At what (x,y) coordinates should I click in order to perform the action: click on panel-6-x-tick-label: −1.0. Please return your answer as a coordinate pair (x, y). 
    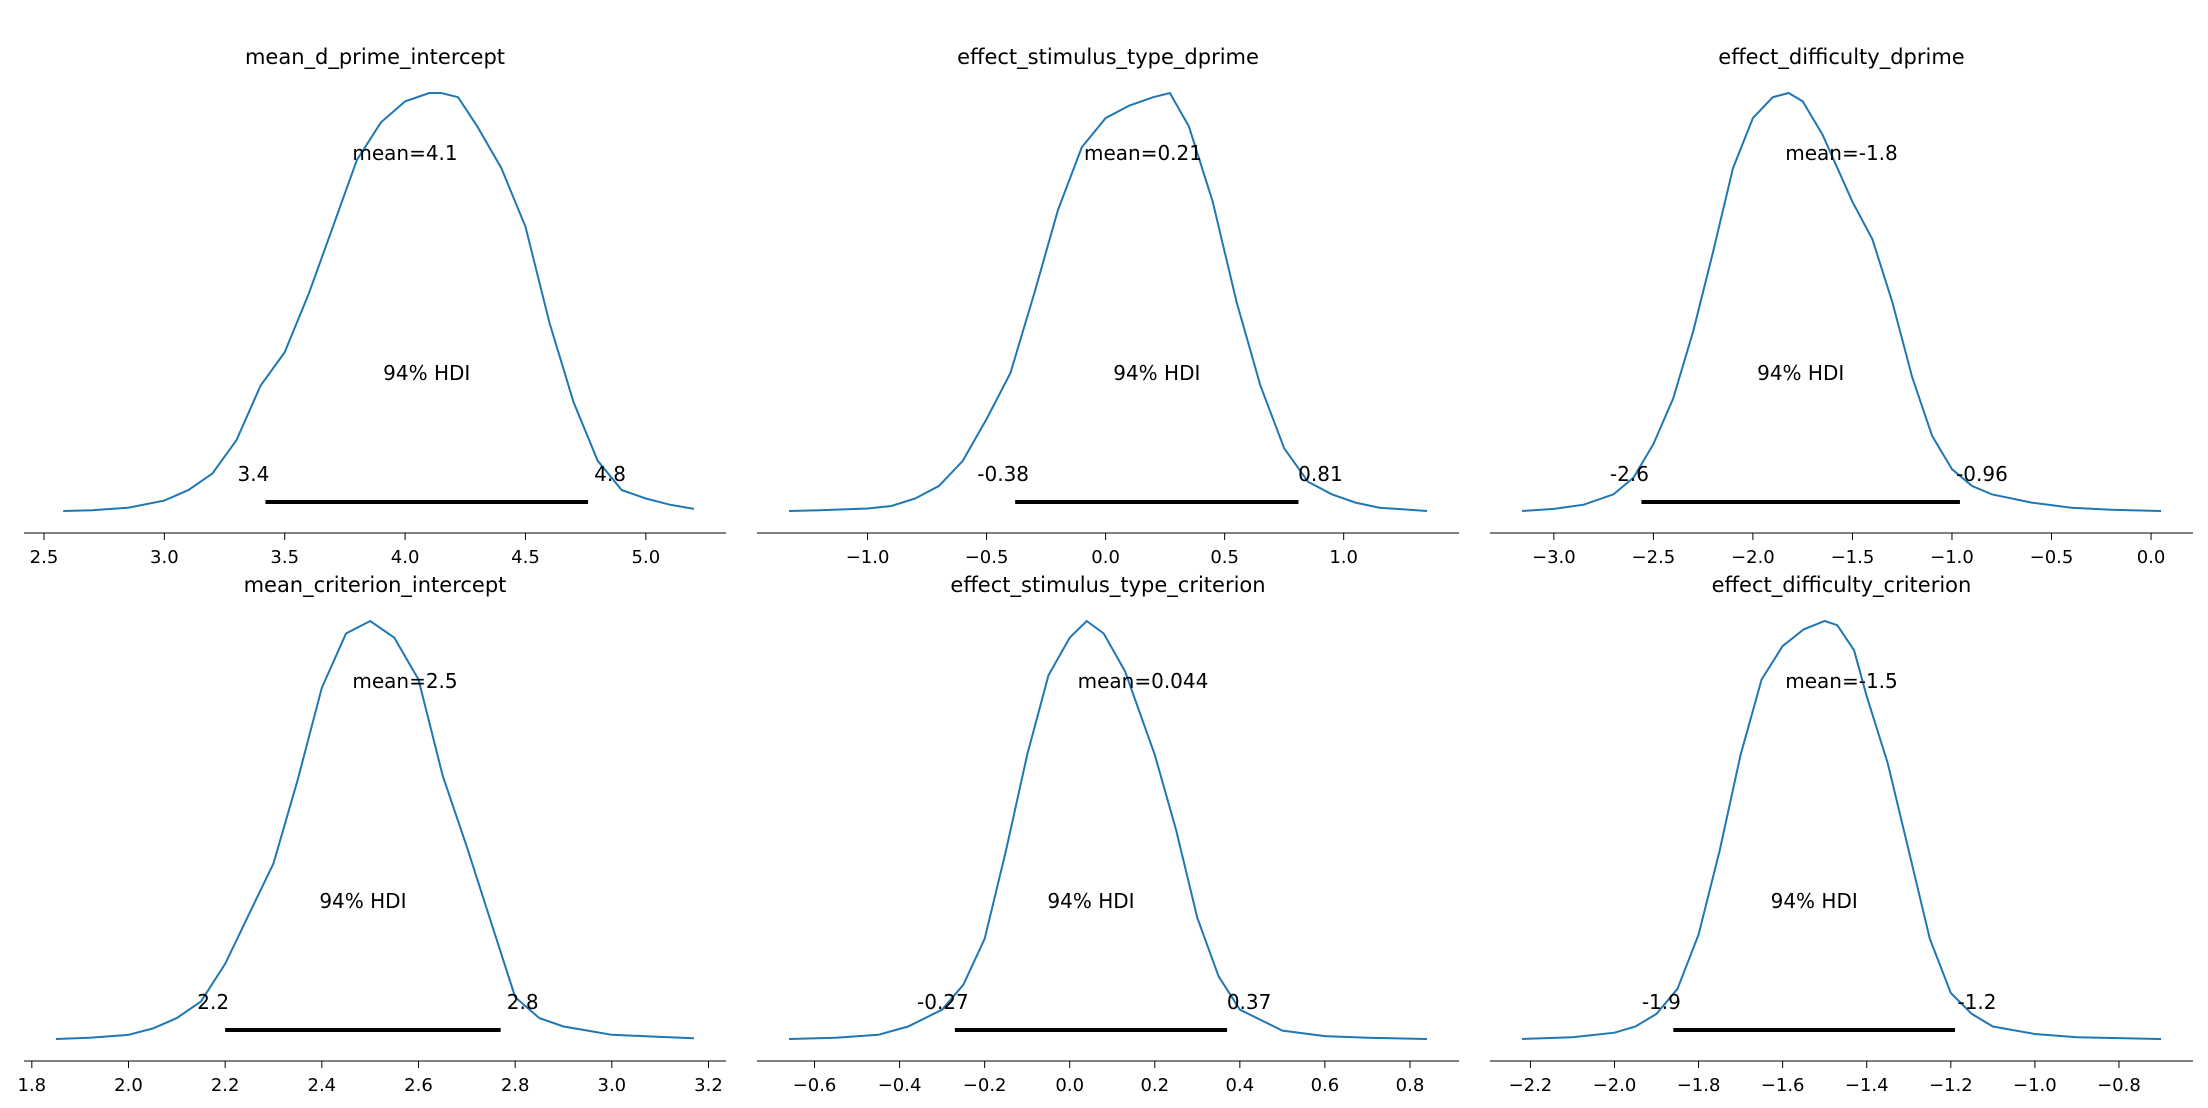
    Looking at the image, I should click on (2035, 1085).